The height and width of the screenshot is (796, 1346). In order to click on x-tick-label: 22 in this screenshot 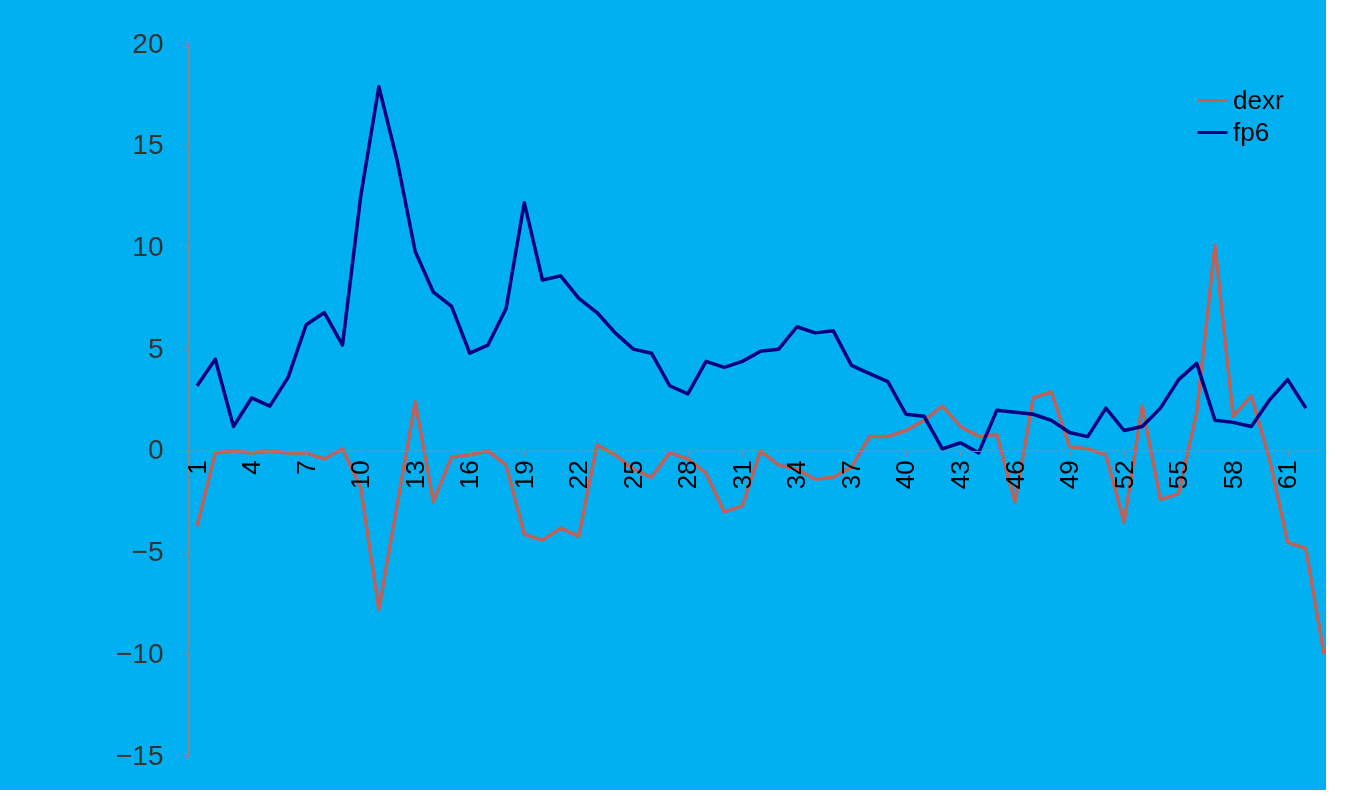, I will do `click(578, 475)`.